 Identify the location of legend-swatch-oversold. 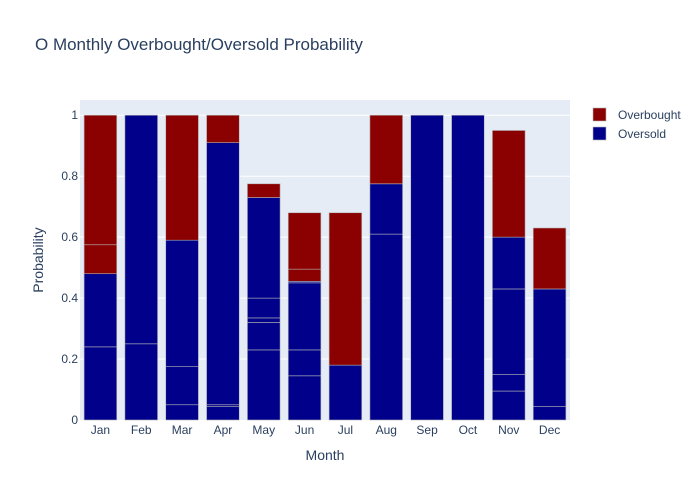
(599, 133).